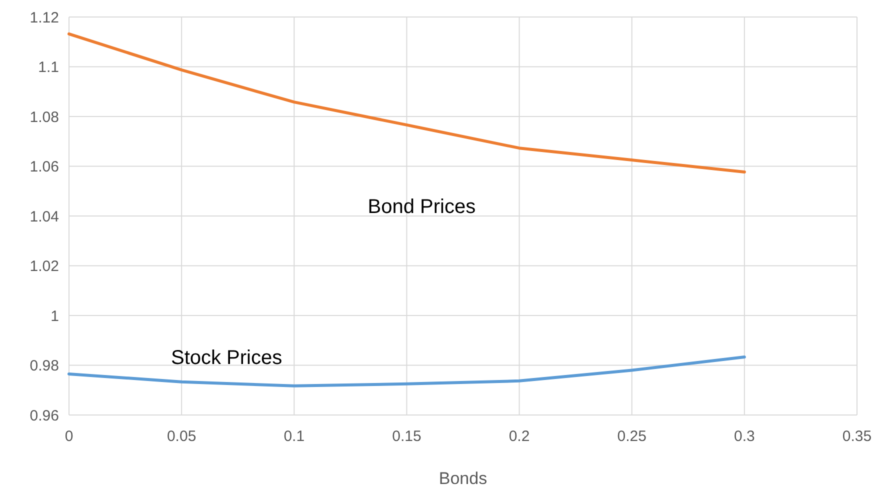 The height and width of the screenshot is (493, 881). What do you see at coordinates (44, 117) in the screenshot?
I see `y-tick-label: 1.08` at bounding box center [44, 117].